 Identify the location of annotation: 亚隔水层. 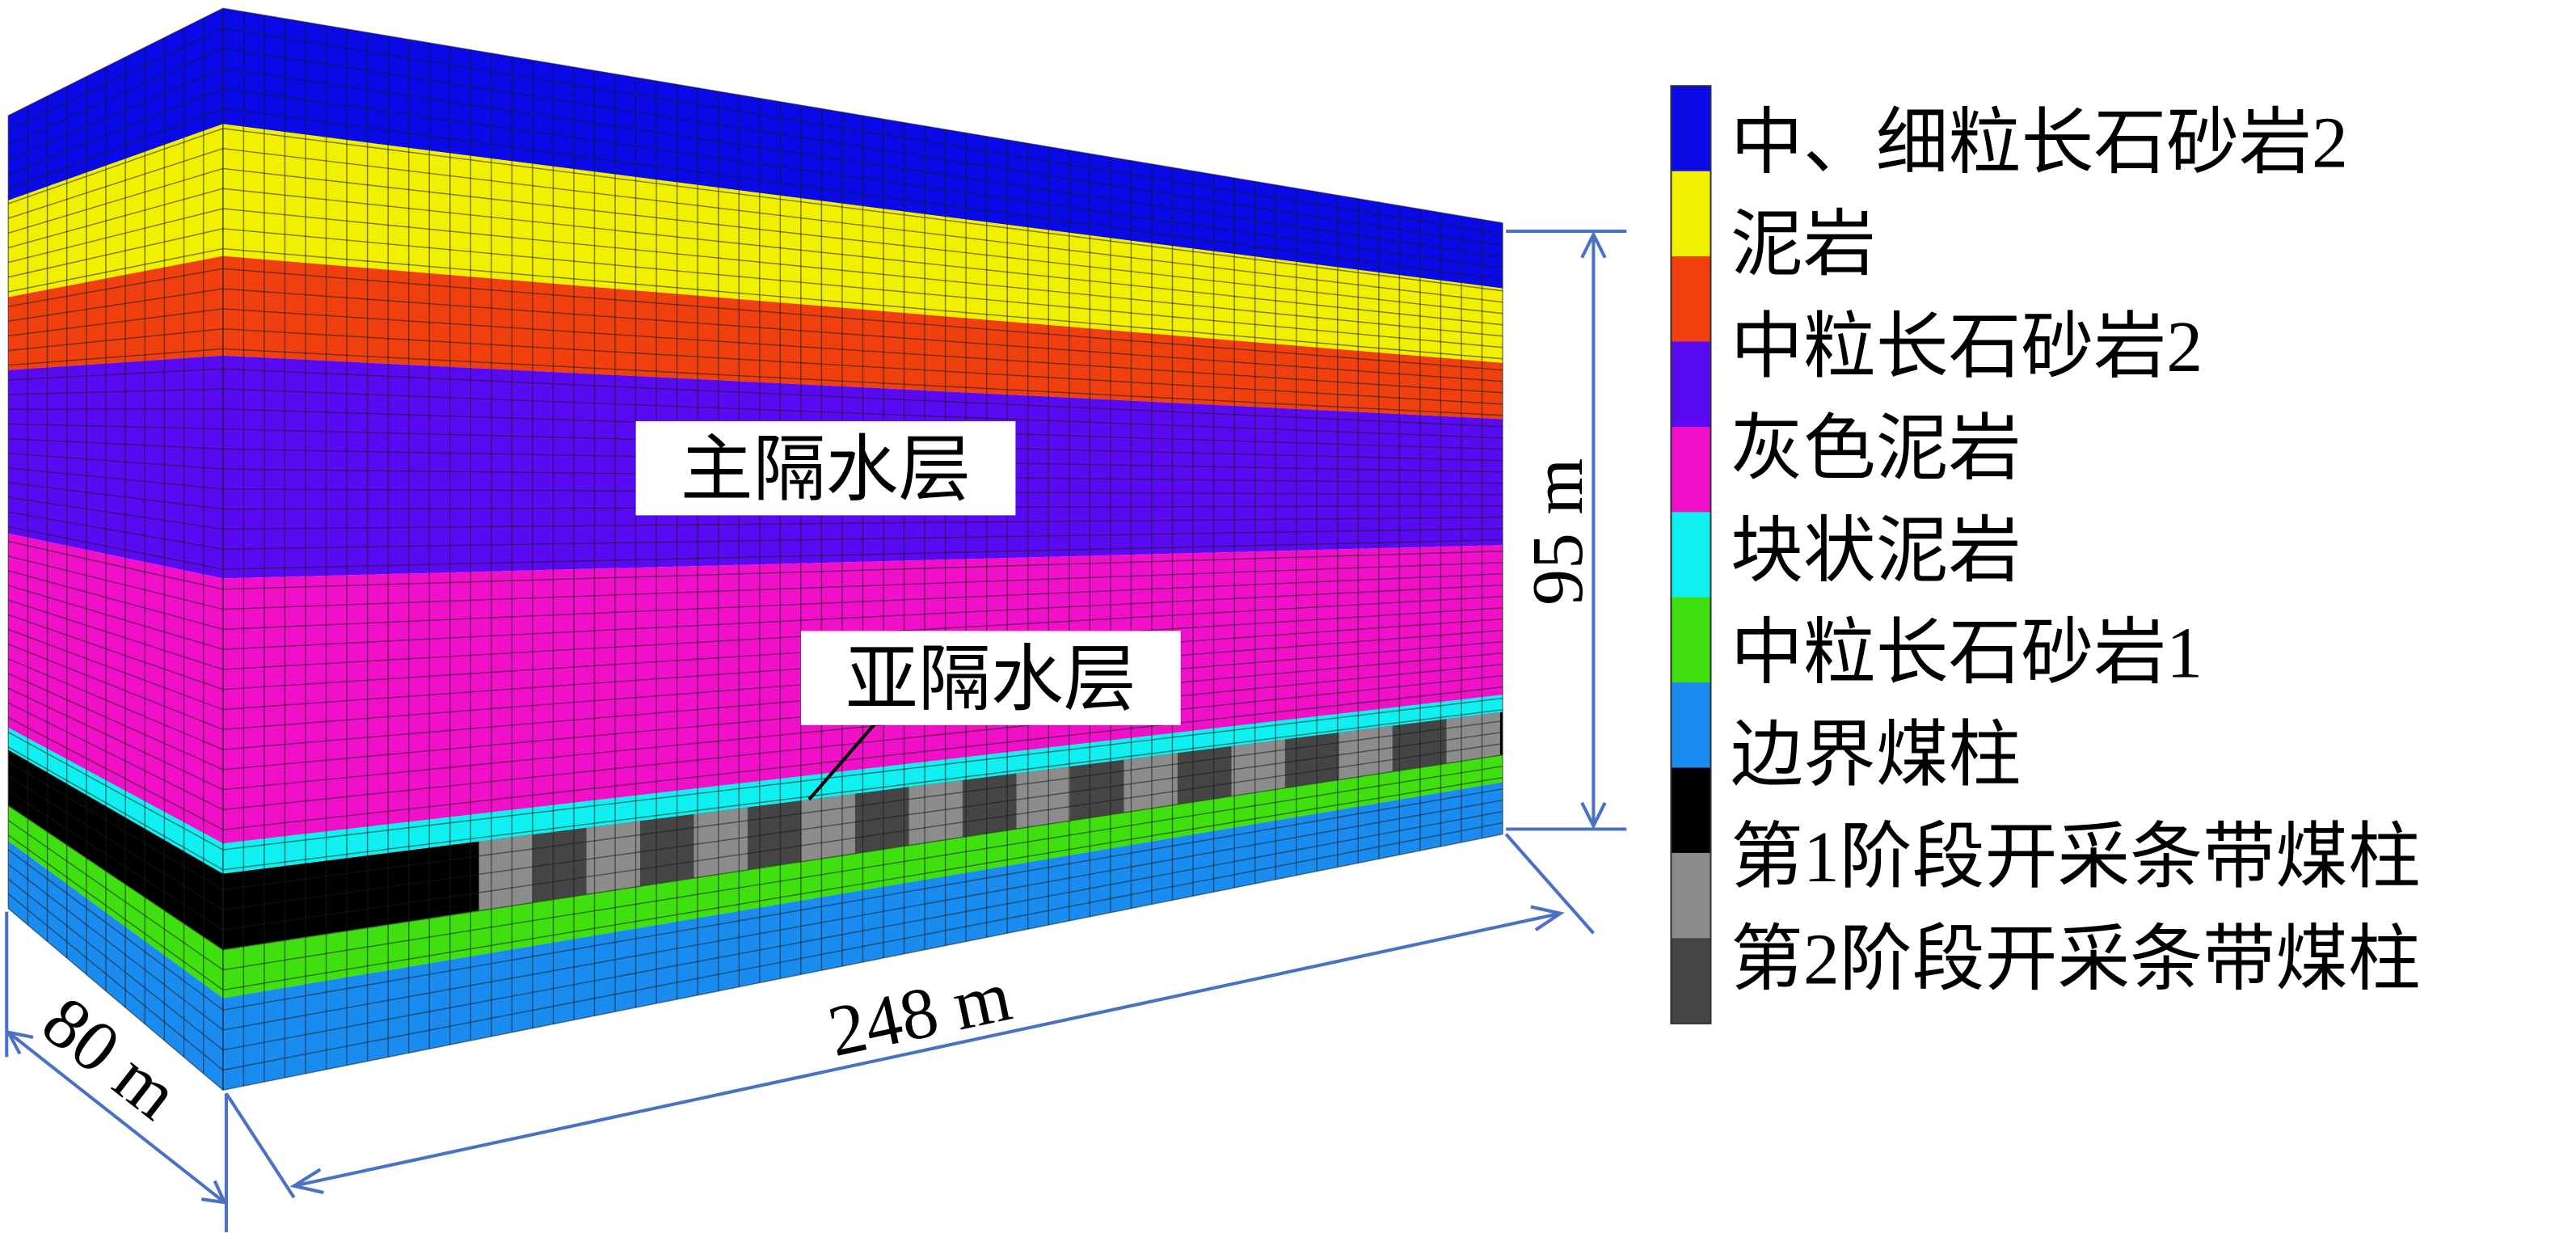
(991, 680).